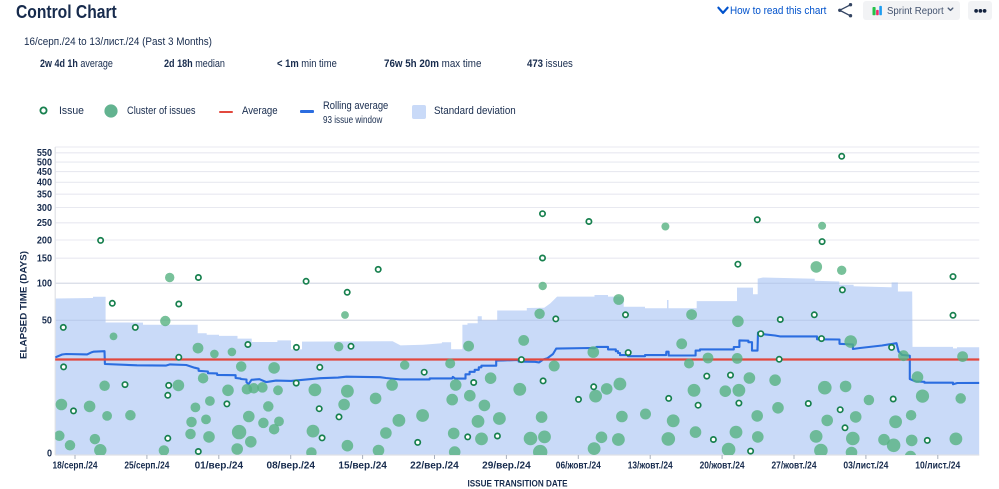  I want to click on svg-text: 300, so click(44, 208).